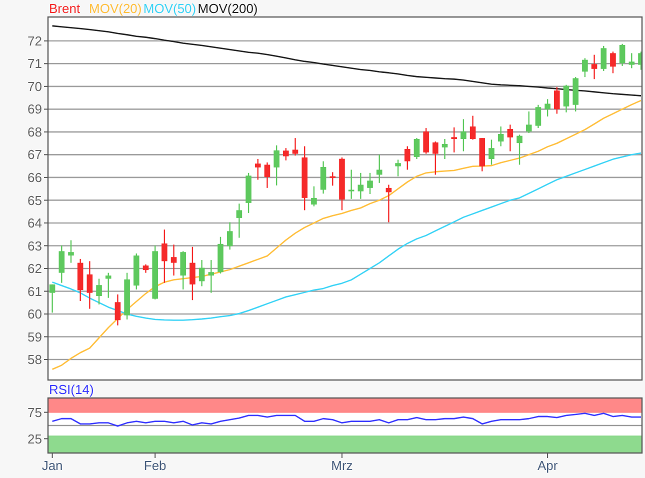  What do you see at coordinates (35, 109) in the screenshot?
I see `y-tick-label: 69` at bounding box center [35, 109].